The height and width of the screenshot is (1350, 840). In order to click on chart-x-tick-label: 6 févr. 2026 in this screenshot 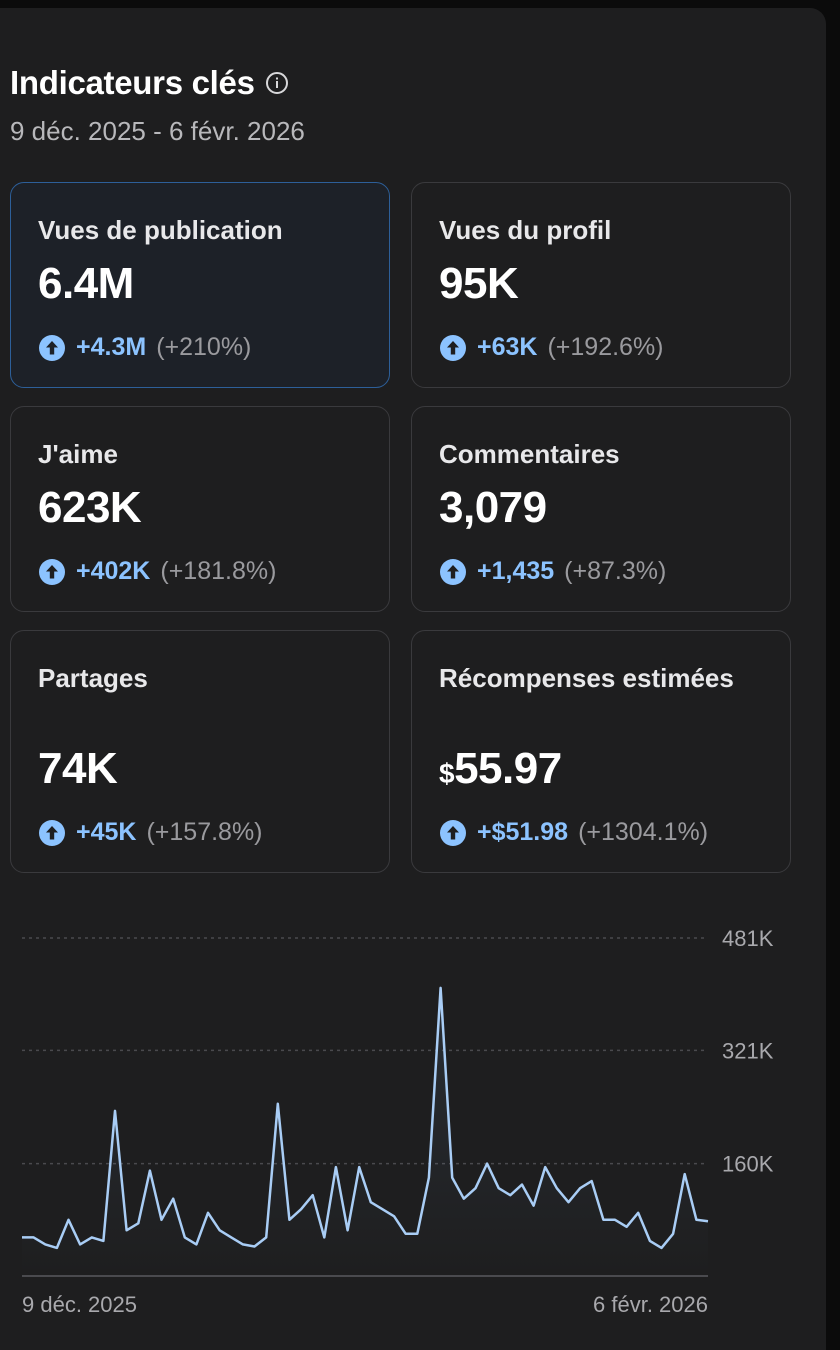, I will do `click(650, 1304)`.